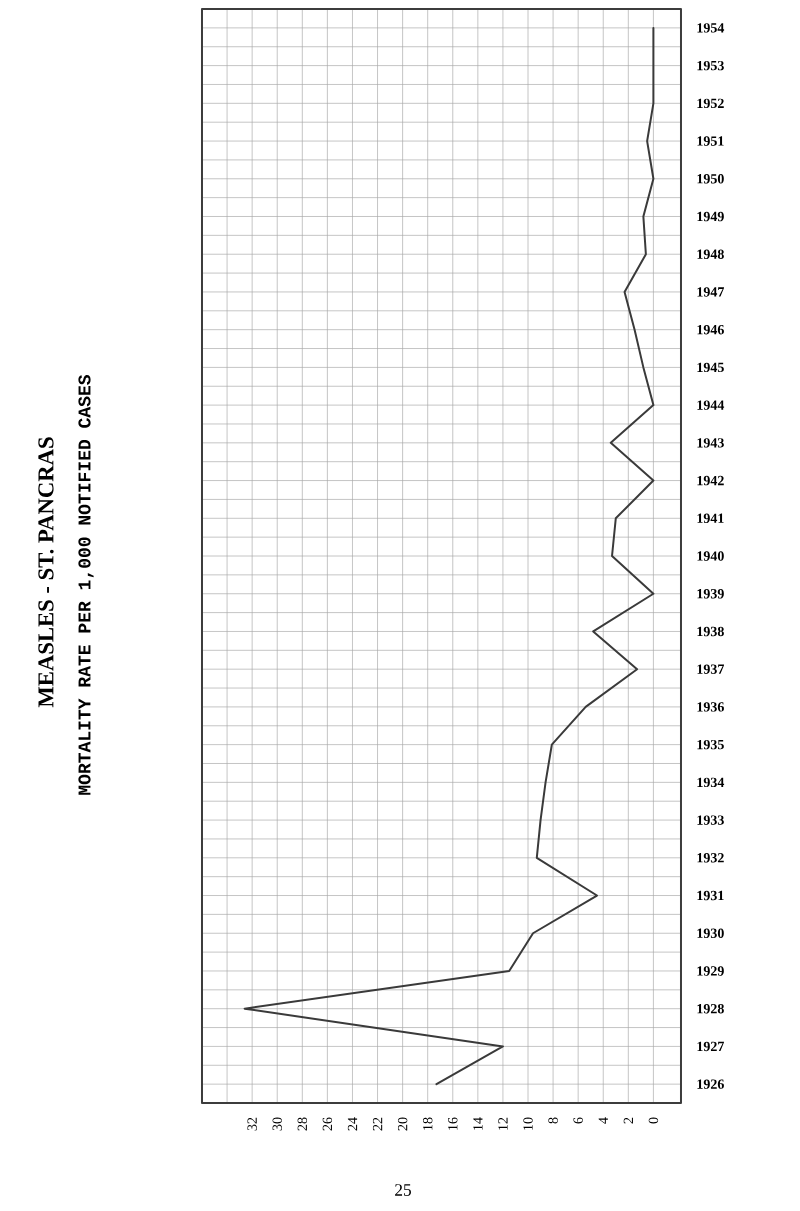 Image resolution: width=800 pixels, height=1211 pixels. What do you see at coordinates (403, 1190) in the screenshot?
I see `text: 25` at bounding box center [403, 1190].